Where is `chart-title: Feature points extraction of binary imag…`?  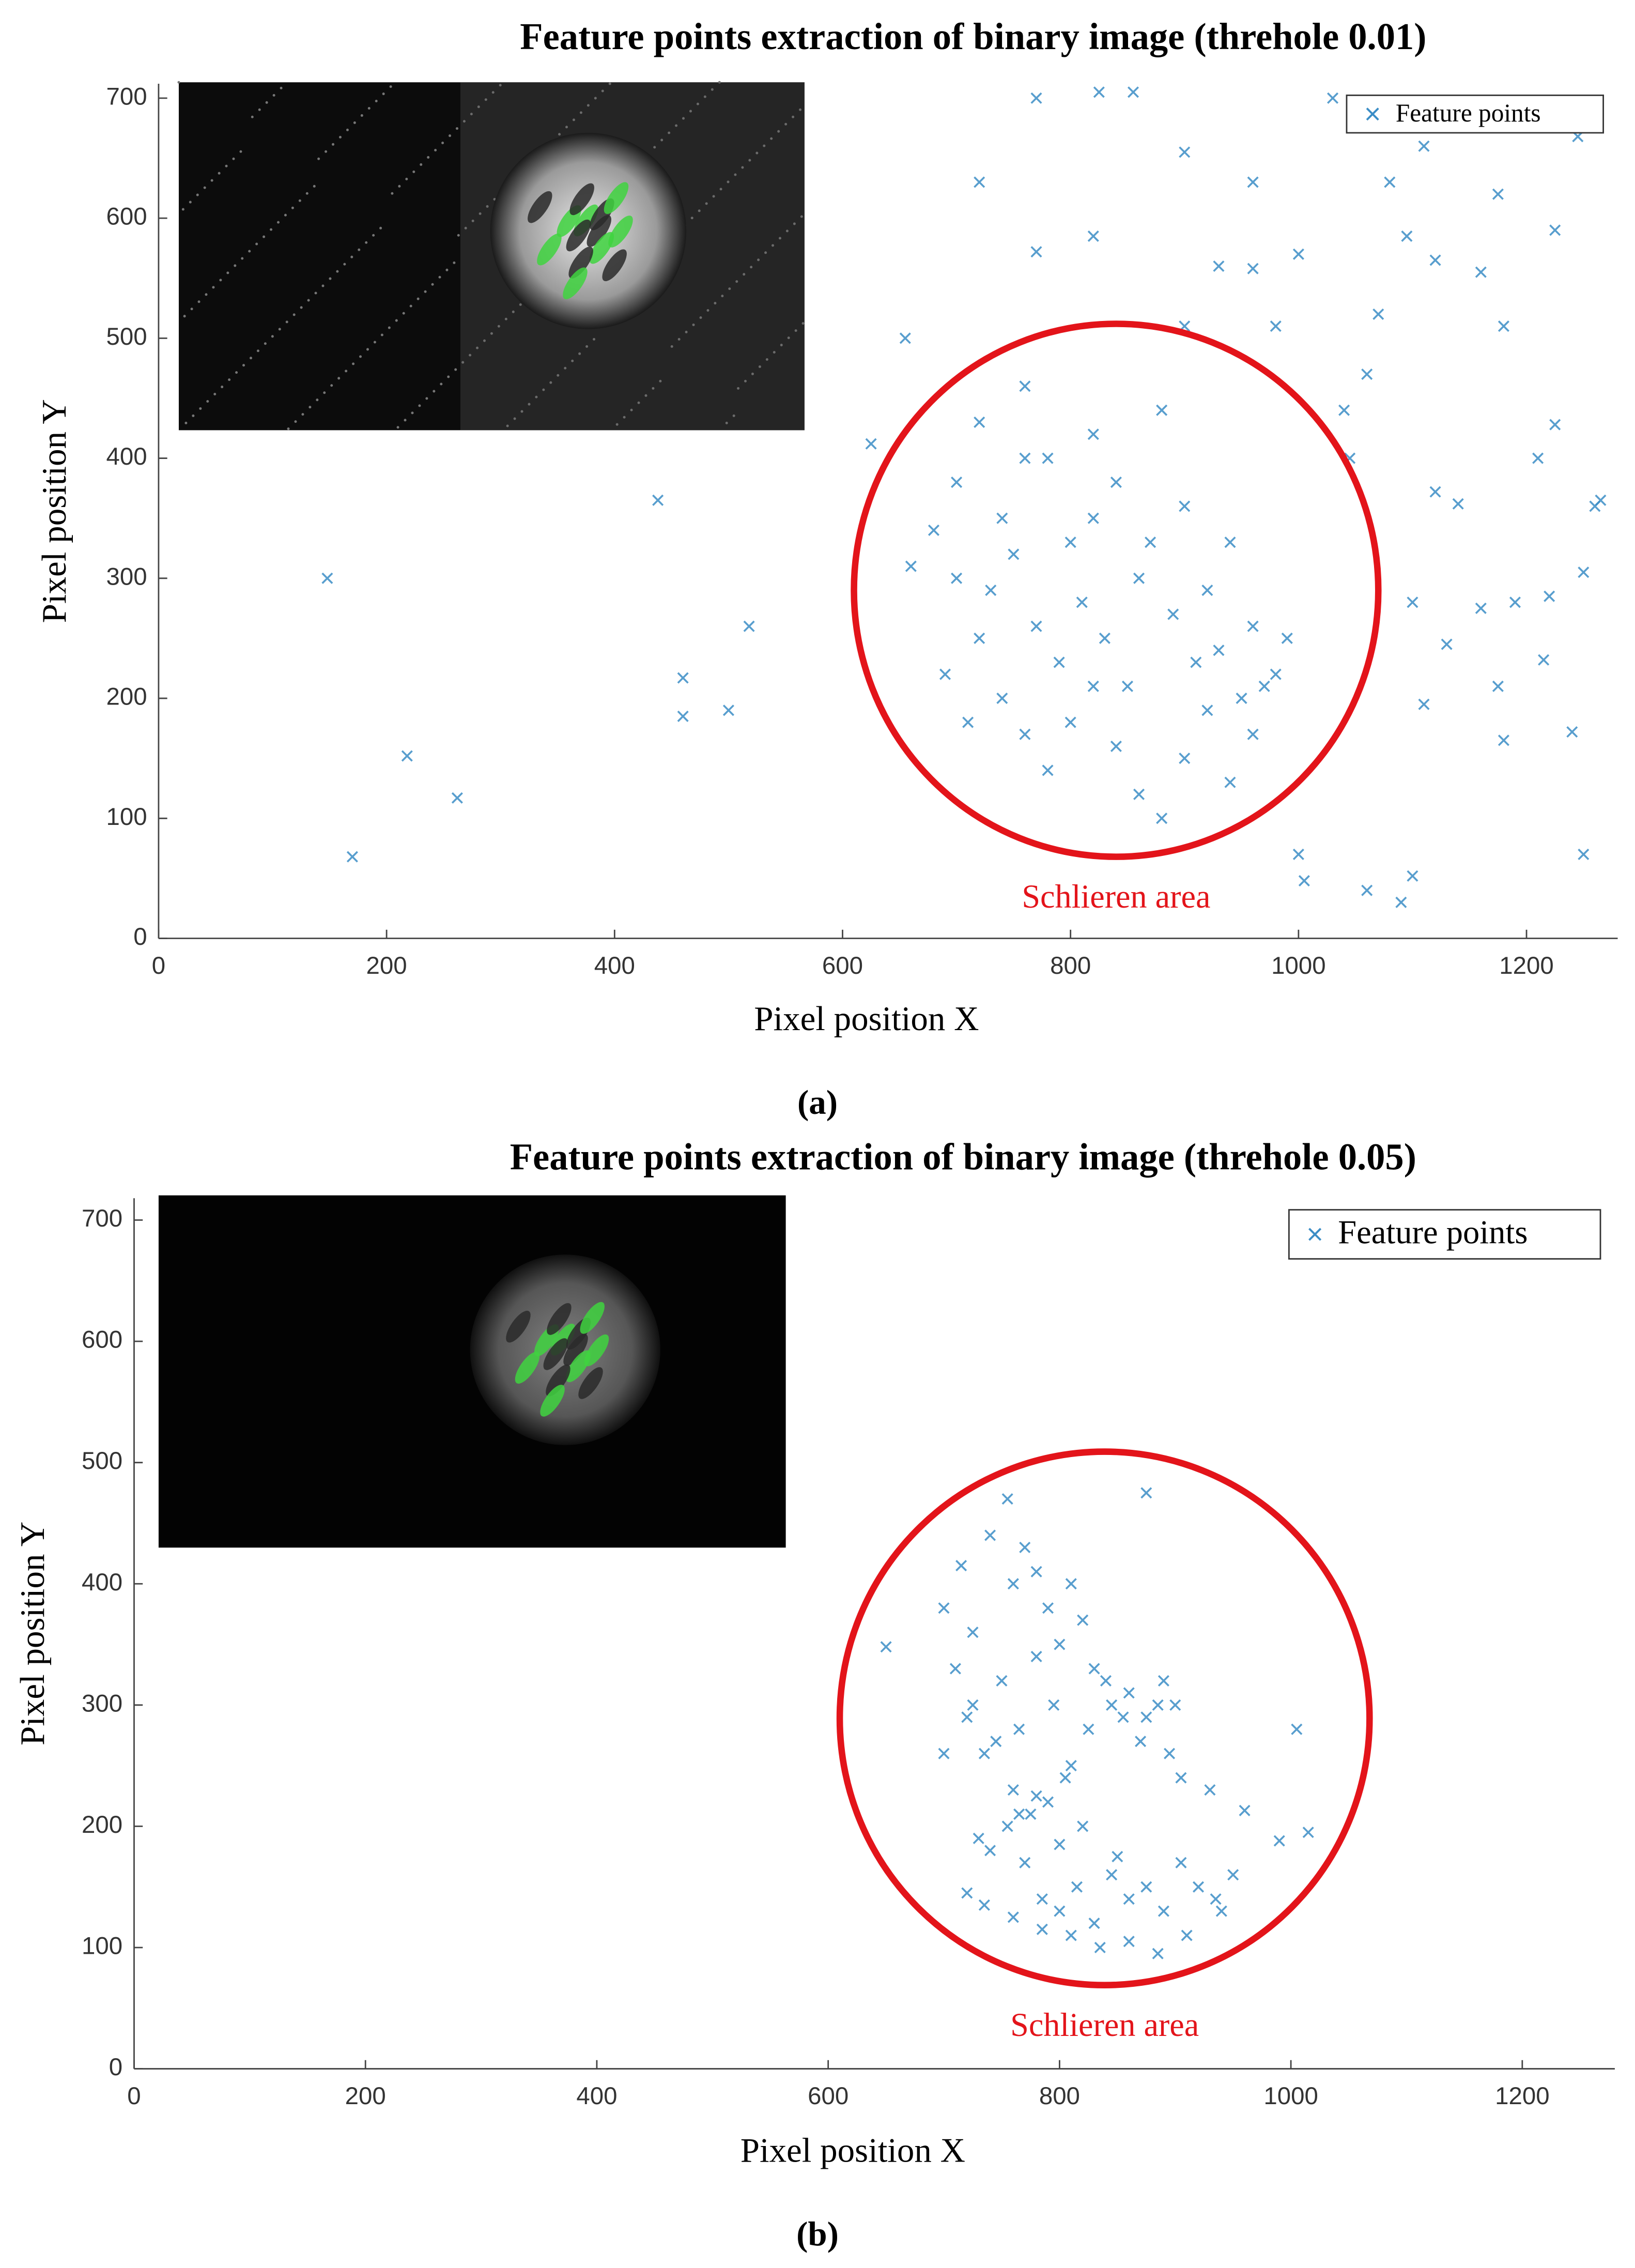
chart-title: Feature points extraction of binary imag… is located at coordinates (973, 37).